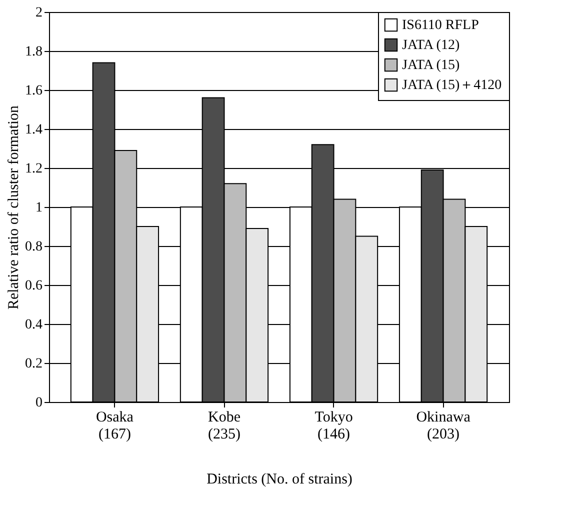 The image size is (569, 518). What do you see at coordinates (452, 85) in the screenshot?
I see `legend-label: JATA (15)＋4120` at bounding box center [452, 85].